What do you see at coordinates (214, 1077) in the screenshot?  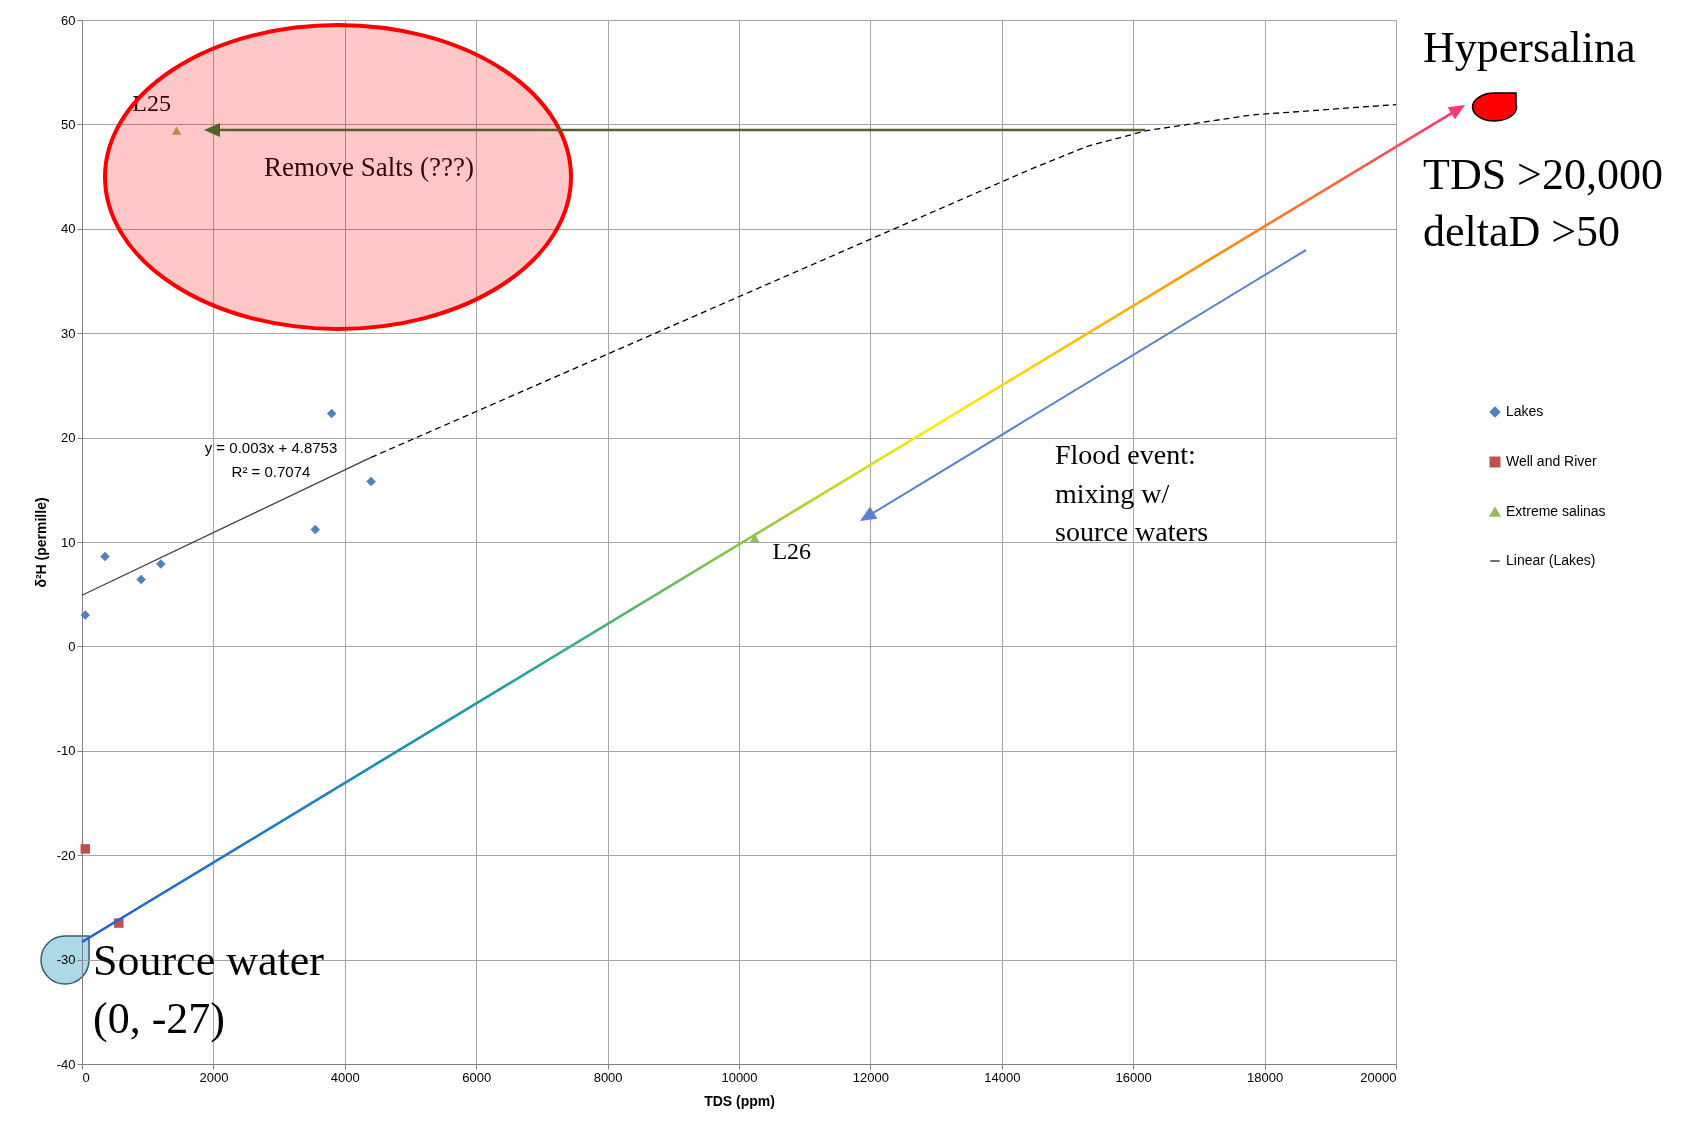 I see `x-tick-label: 2000` at bounding box center [214, 1077].